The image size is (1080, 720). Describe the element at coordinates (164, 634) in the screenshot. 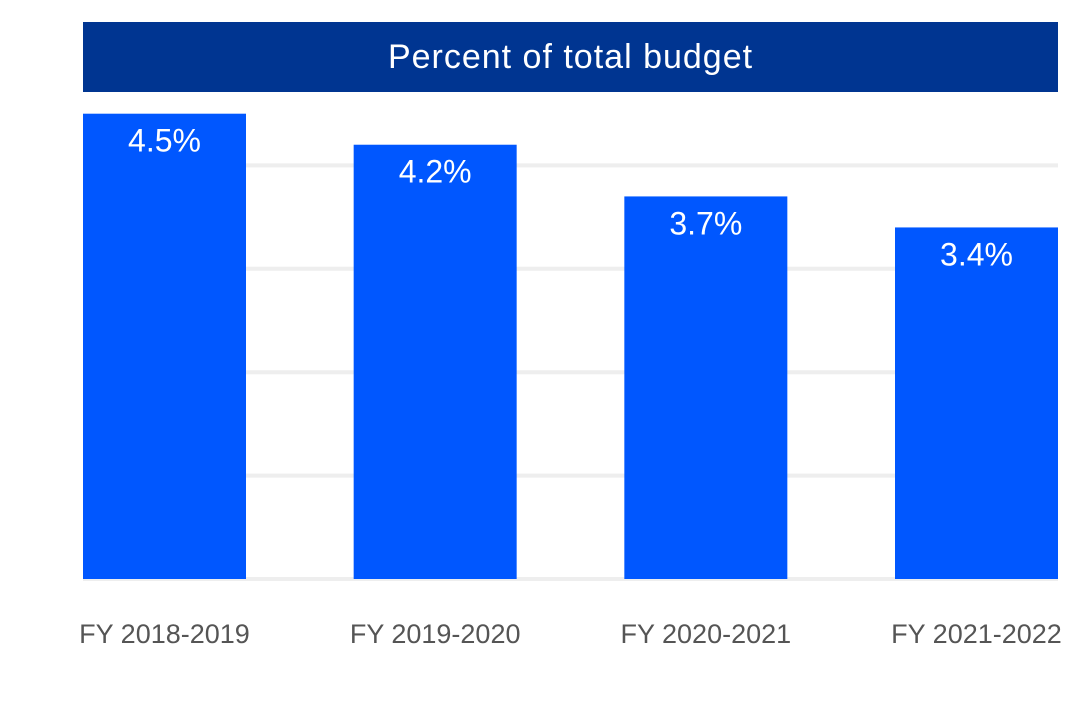

I see `x-tick-label: FY 2018-2019` at that location.